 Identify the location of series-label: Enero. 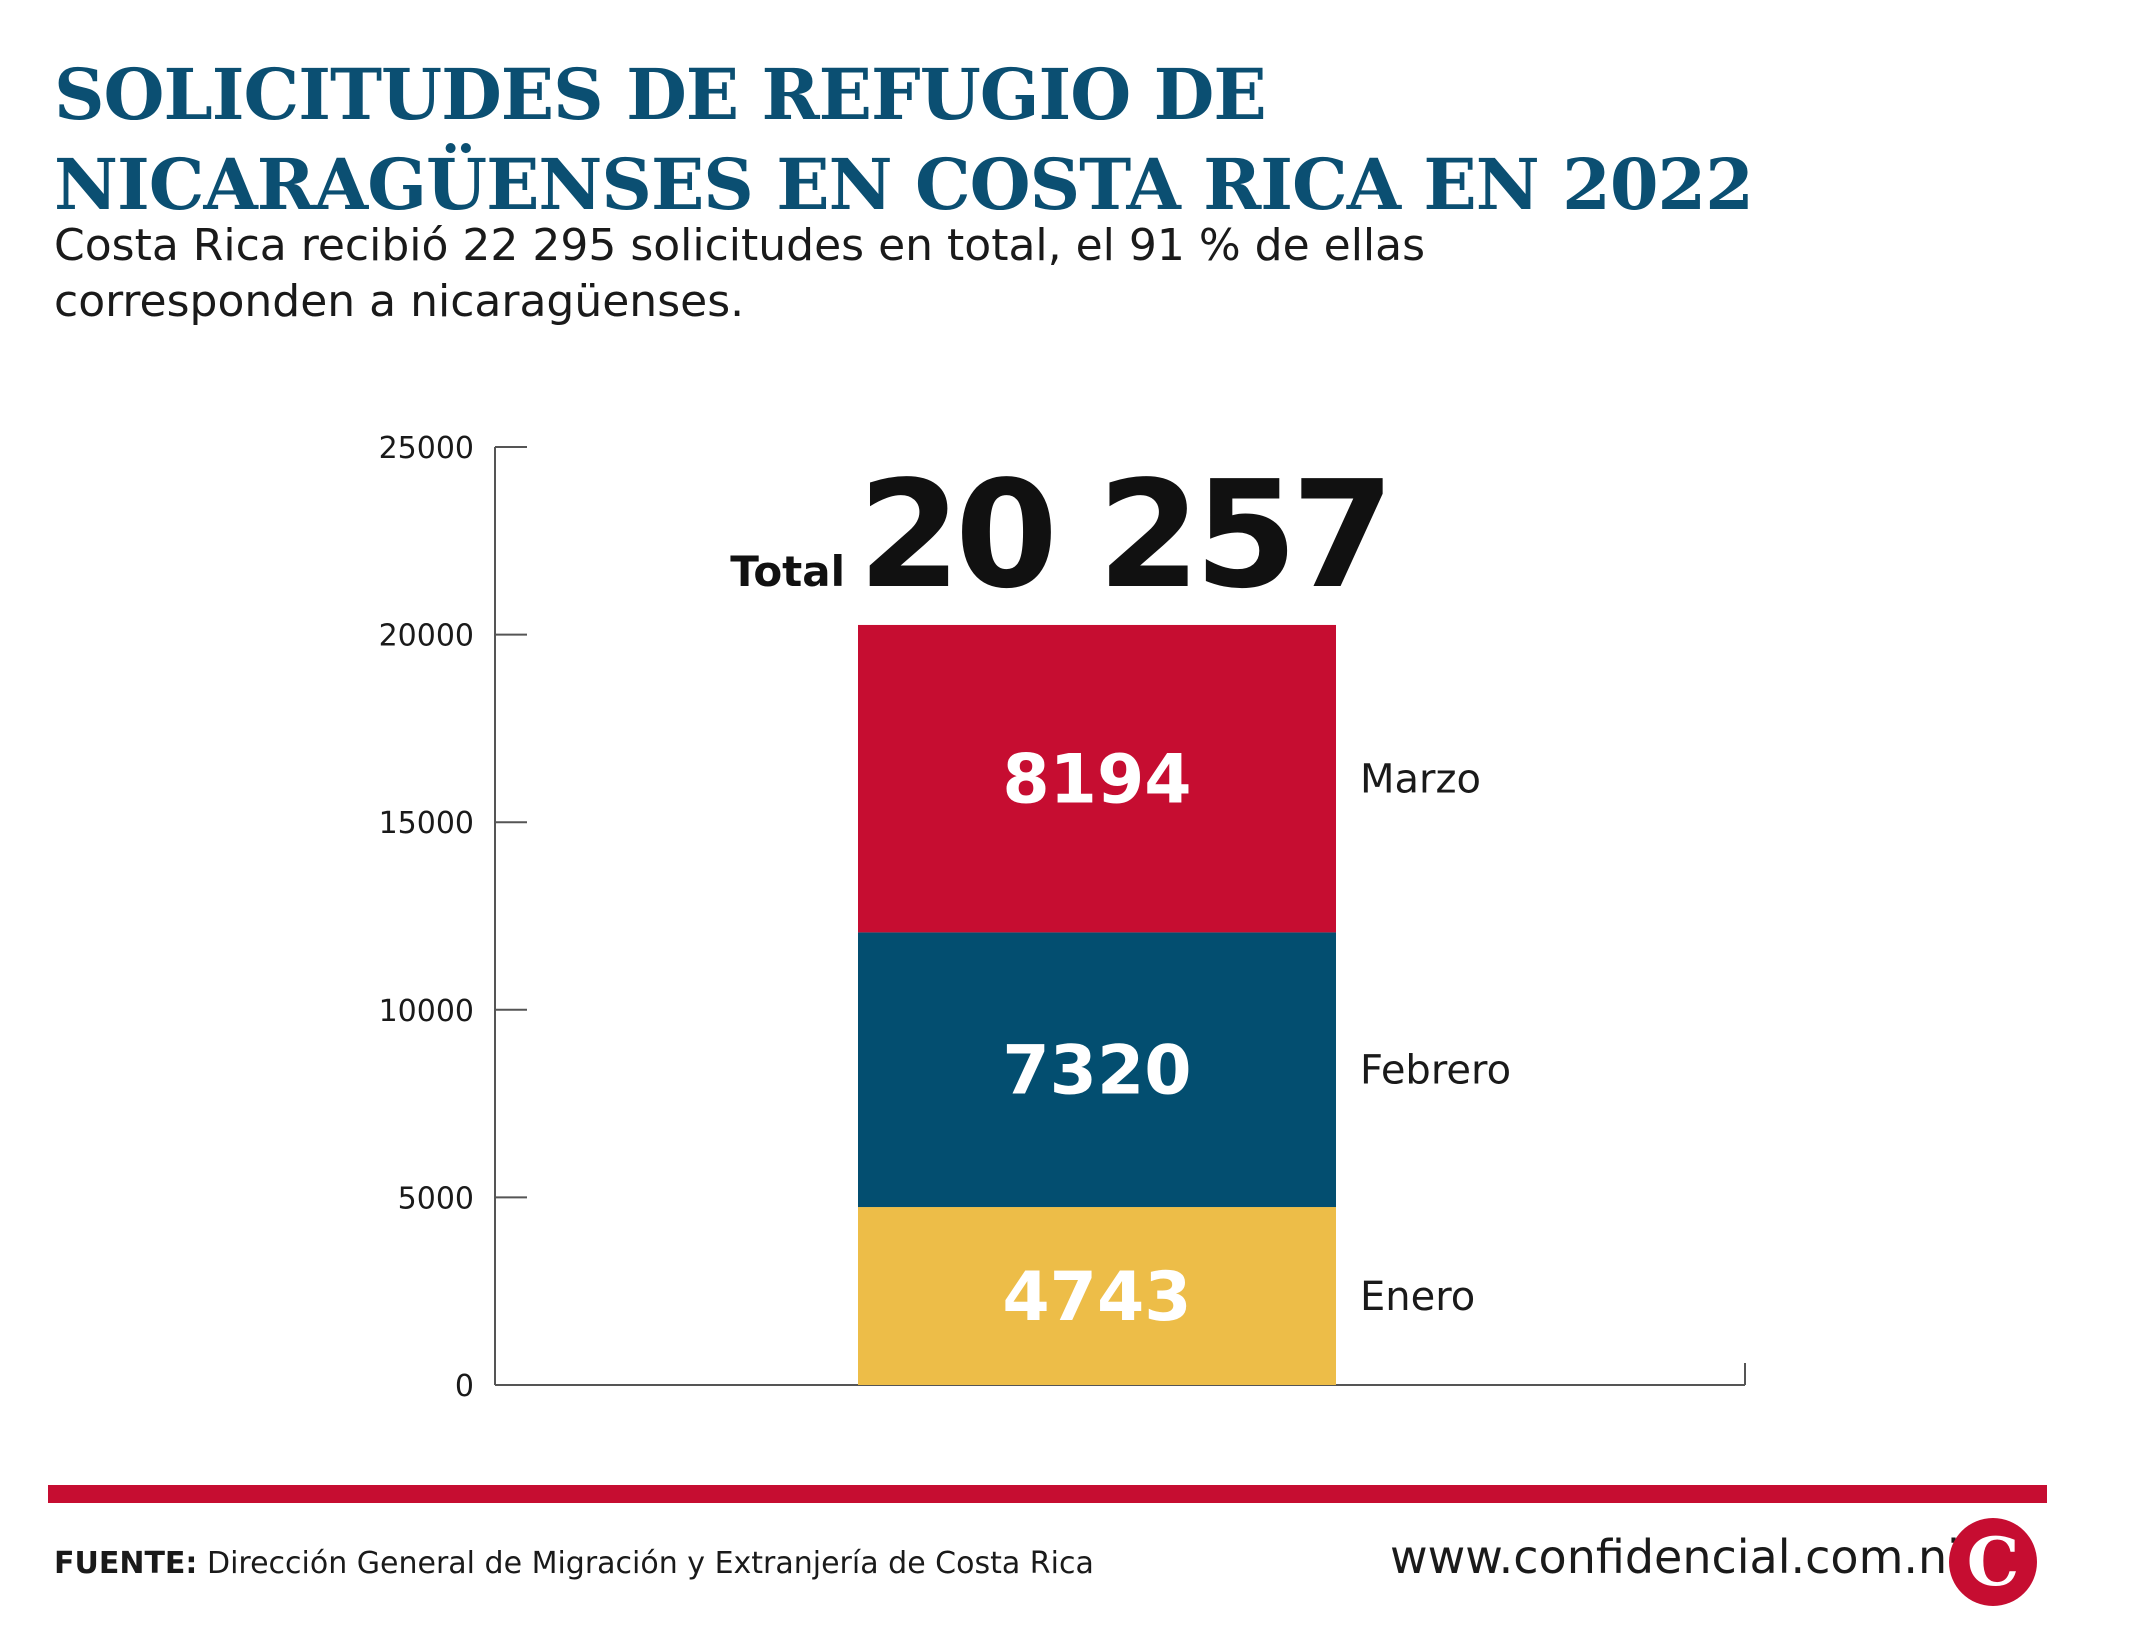
(1417, 1297).